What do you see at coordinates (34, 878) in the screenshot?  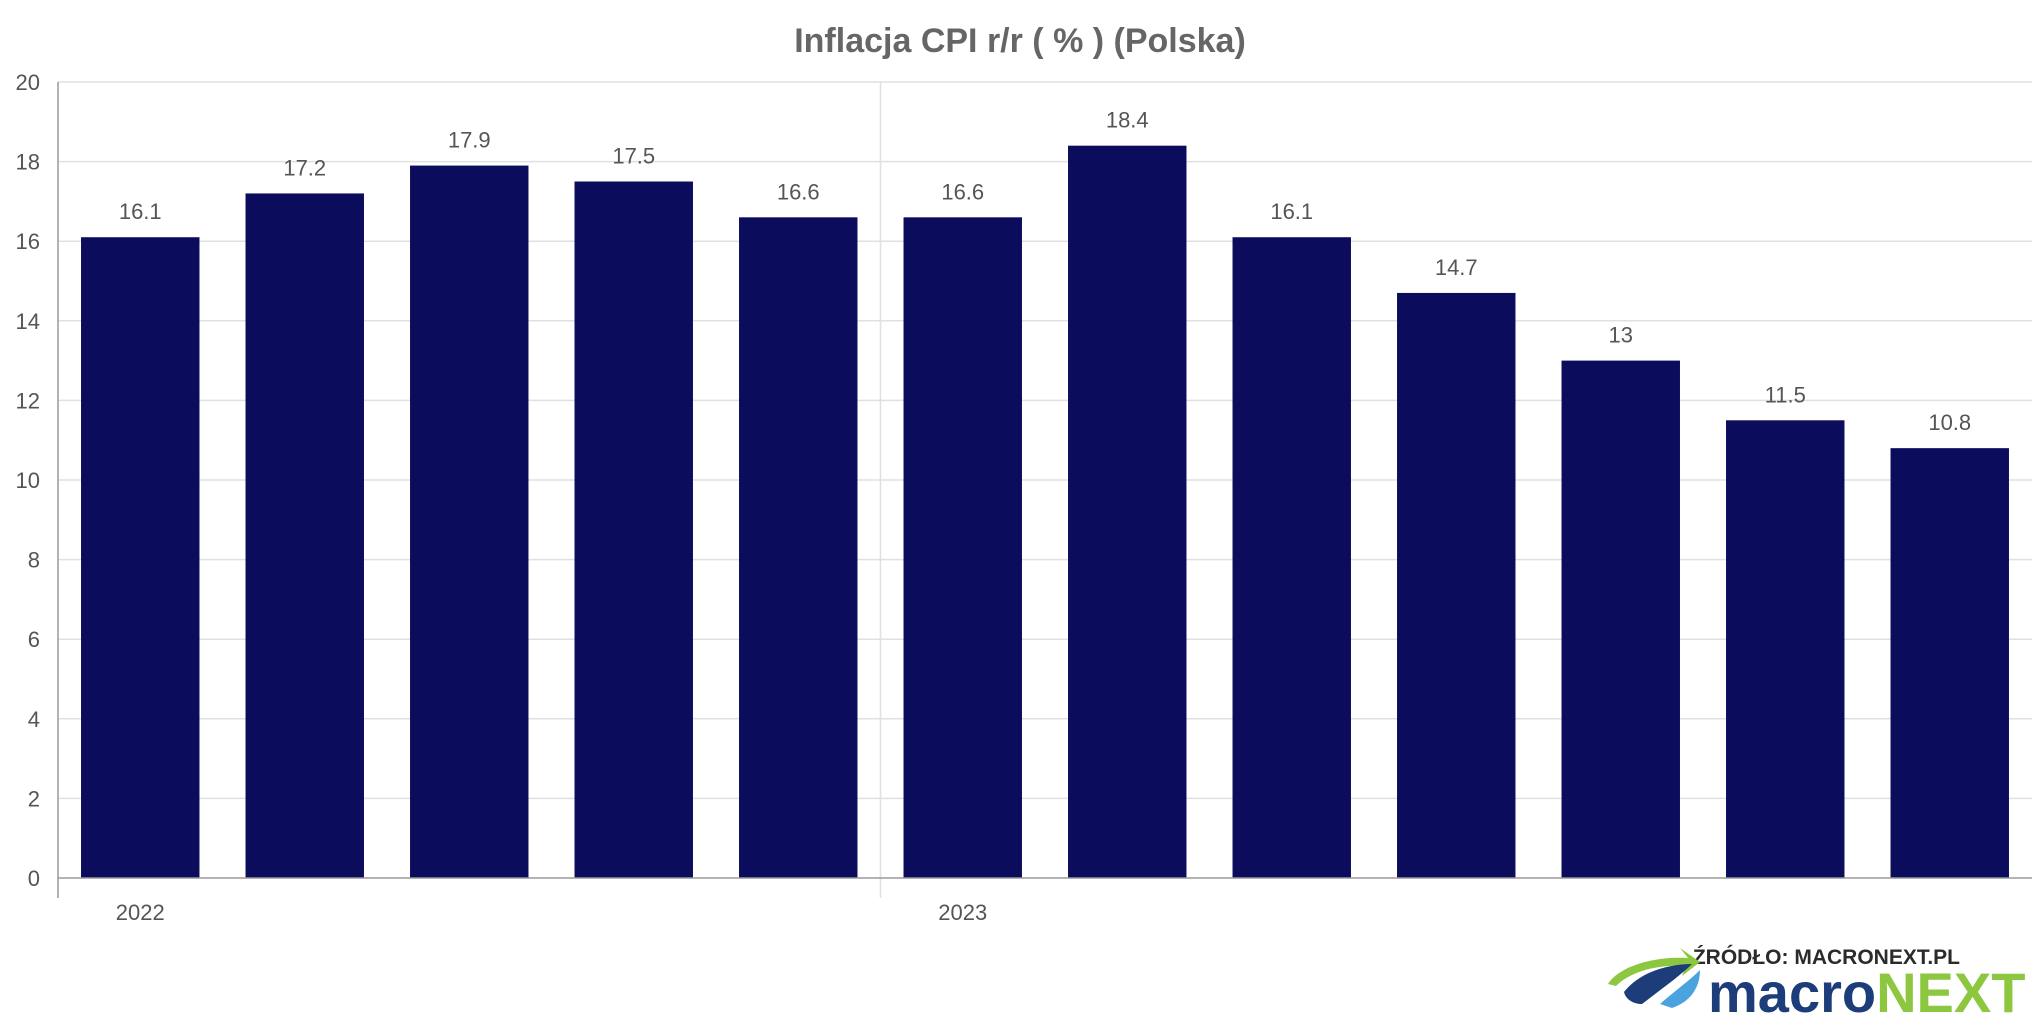 I see `y-tick-label: 0` at bounding box center [34, 878].